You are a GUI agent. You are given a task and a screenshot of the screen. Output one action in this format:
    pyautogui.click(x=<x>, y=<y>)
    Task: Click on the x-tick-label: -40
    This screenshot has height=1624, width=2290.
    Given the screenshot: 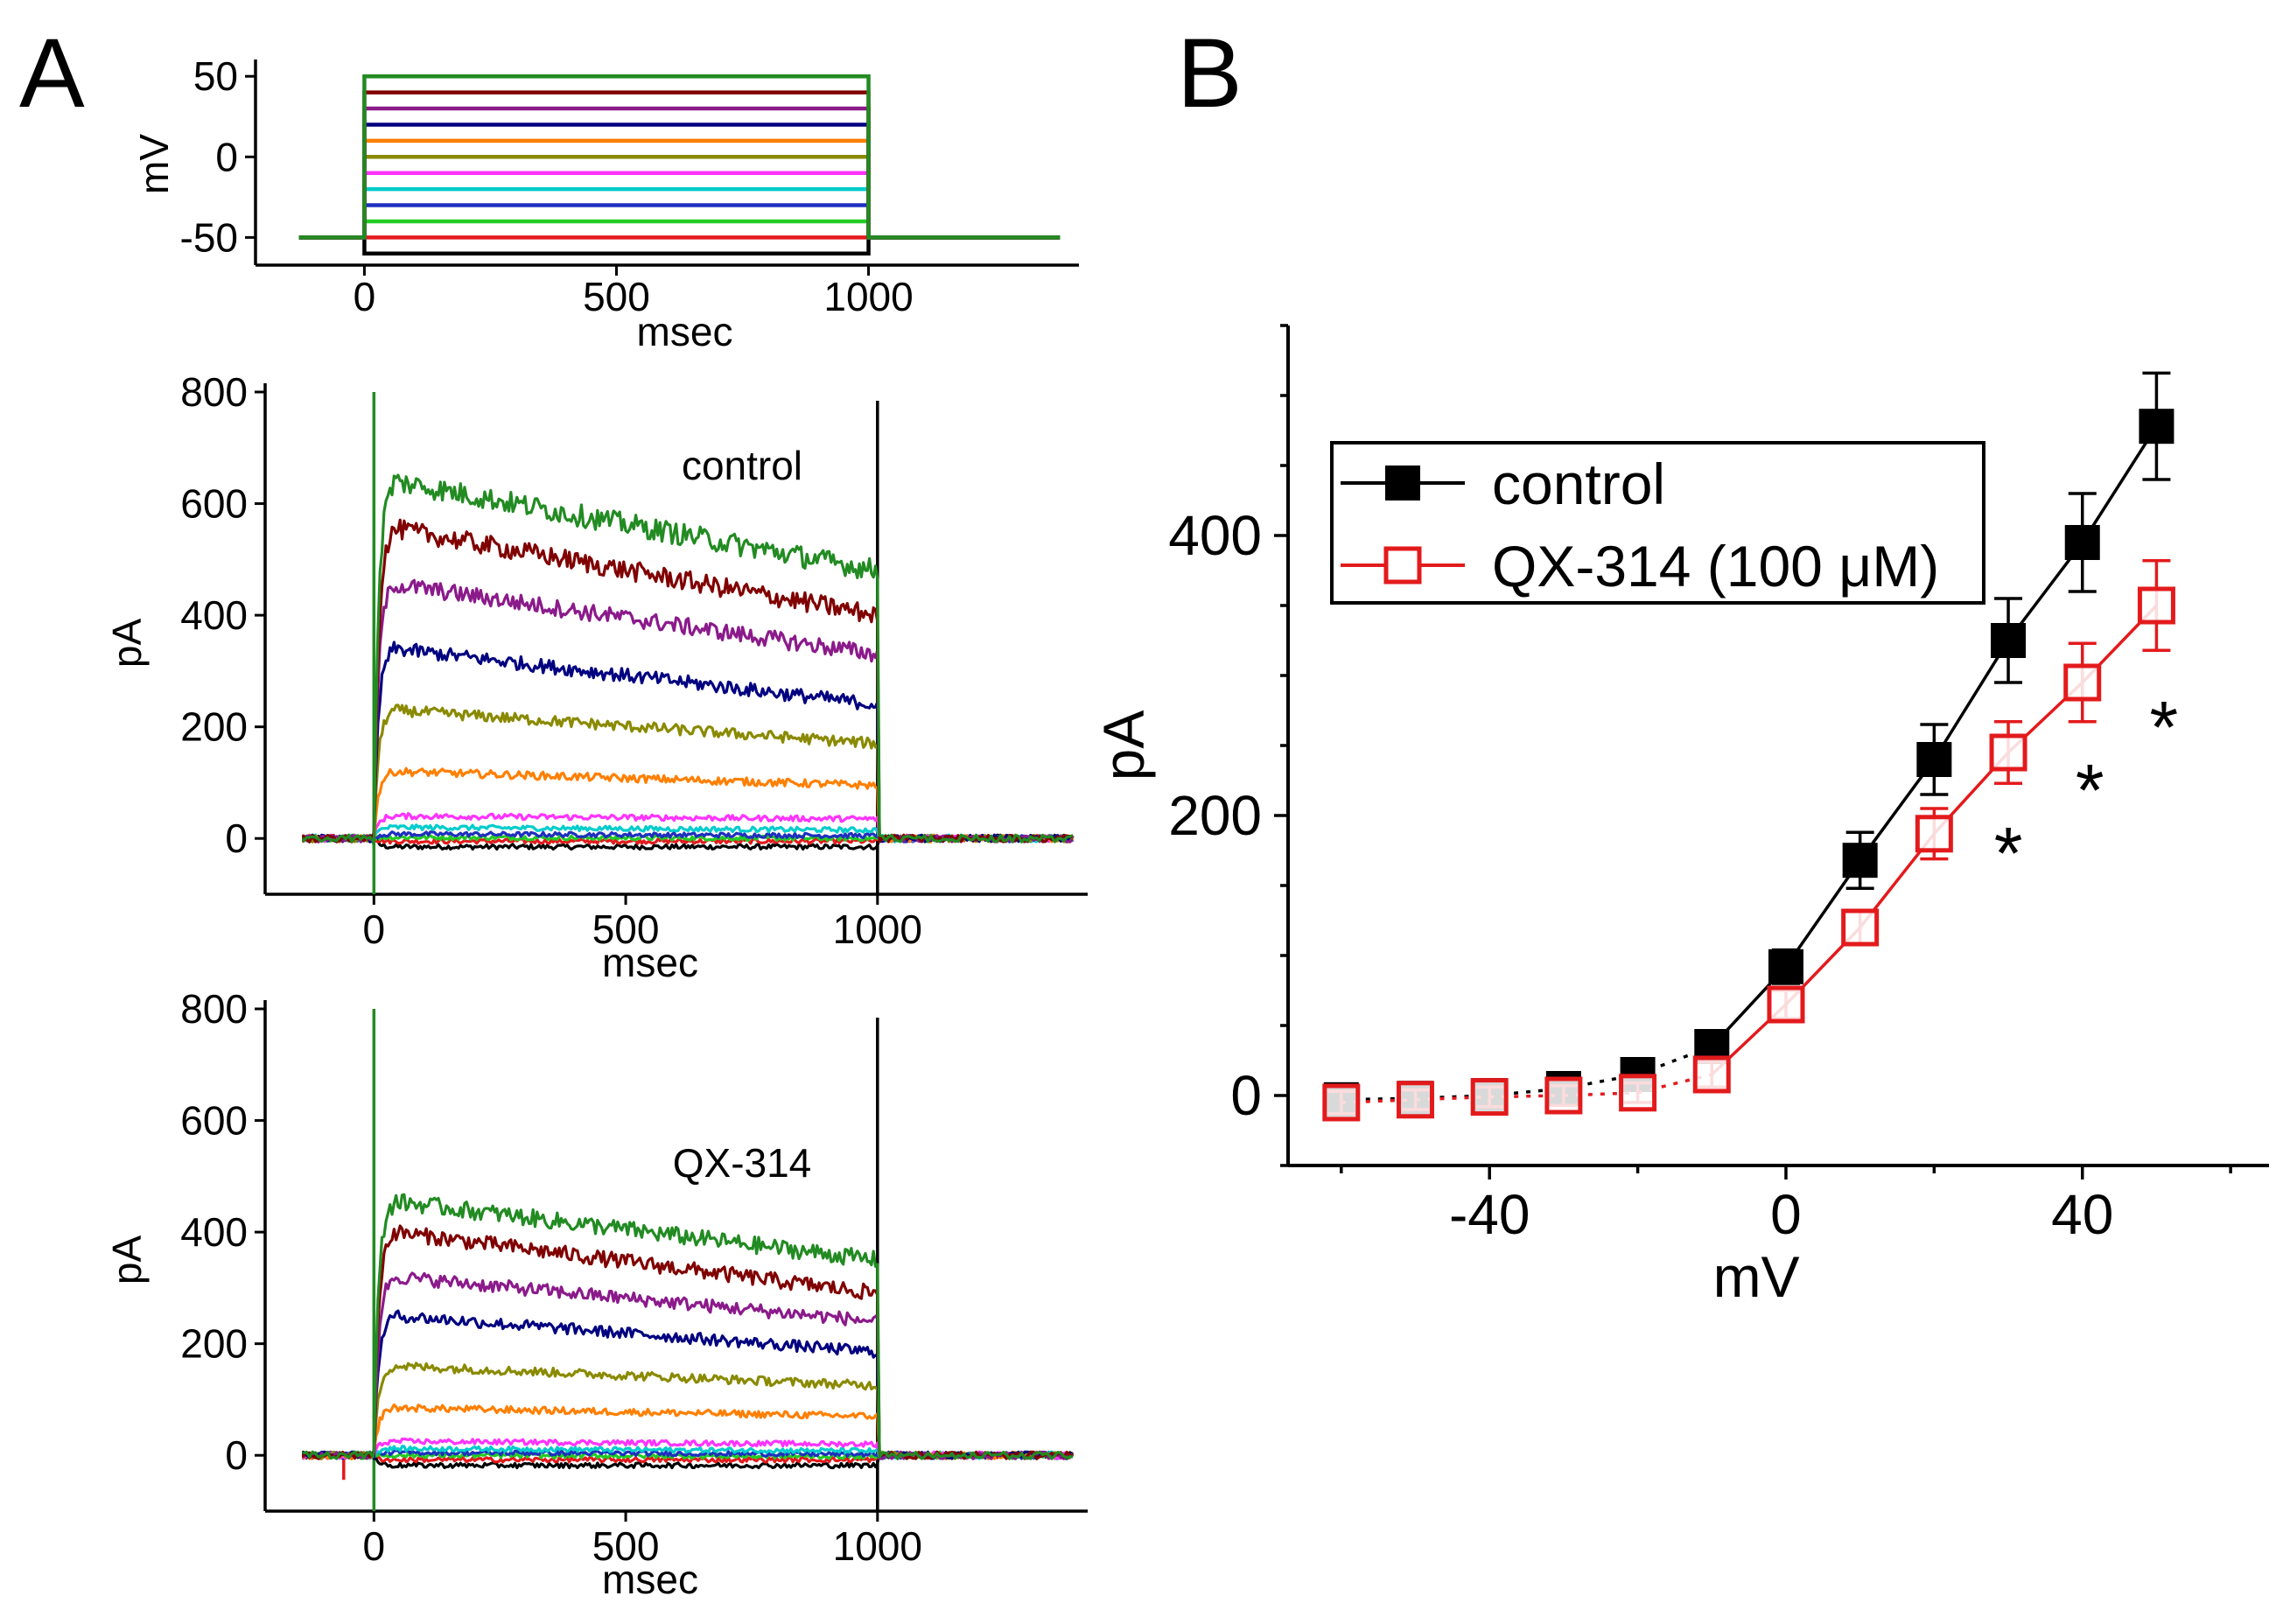 What is the action you would take?
    pyautogui.click(x=1489, y=1214)
    